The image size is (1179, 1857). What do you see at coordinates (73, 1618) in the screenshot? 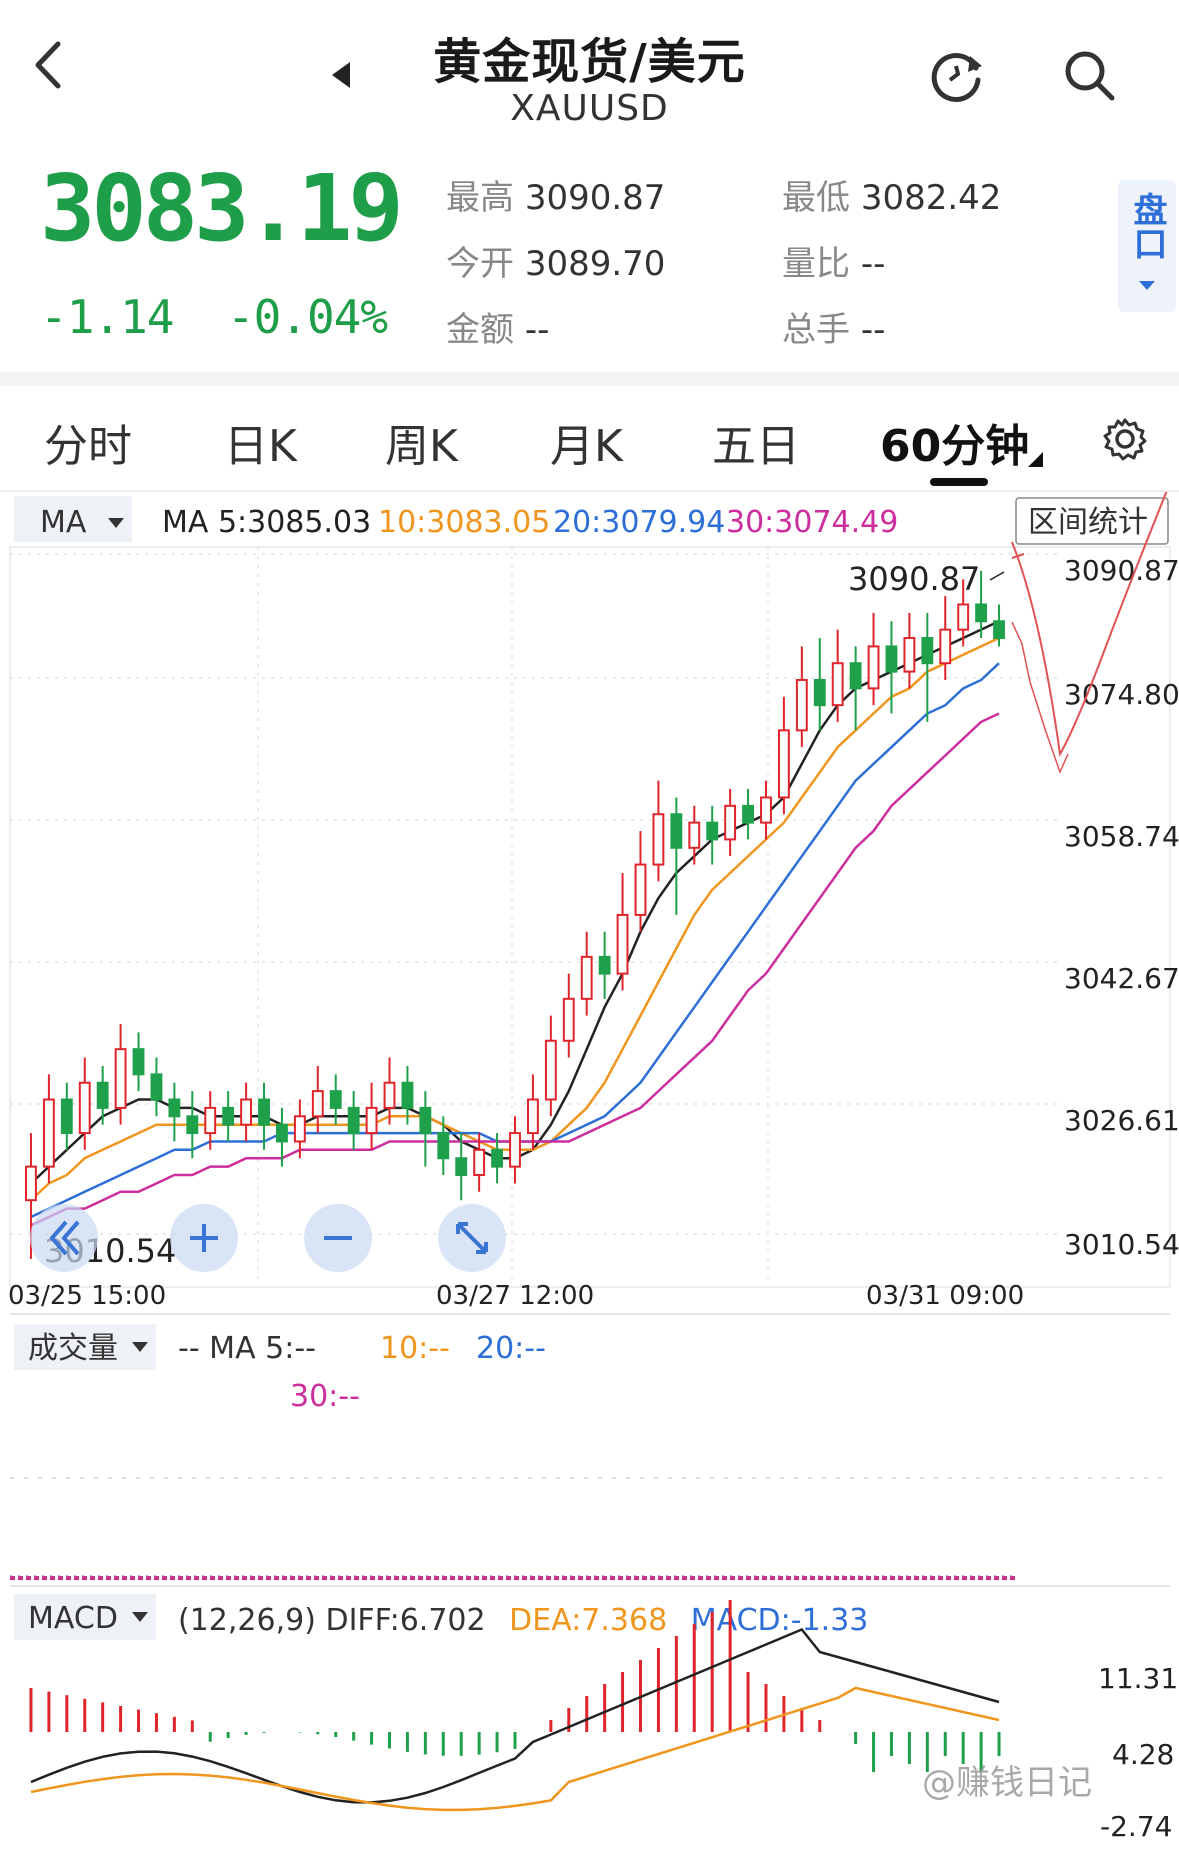
I see `macd-selector-label: MACD` at bounding box center [73, 1618].